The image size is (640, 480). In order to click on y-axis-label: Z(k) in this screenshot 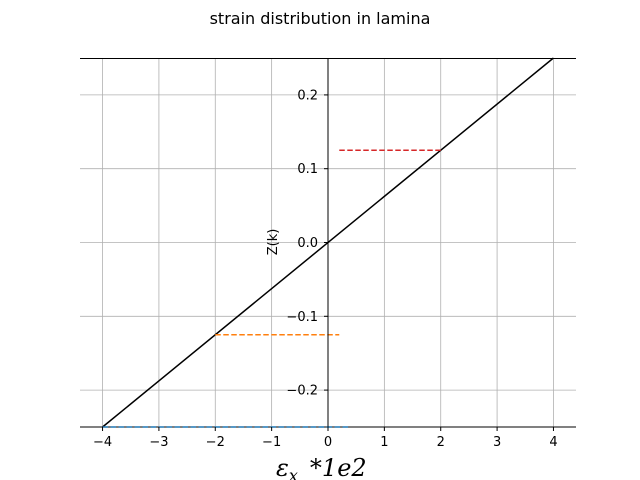, I will do `click(273, 242)`.